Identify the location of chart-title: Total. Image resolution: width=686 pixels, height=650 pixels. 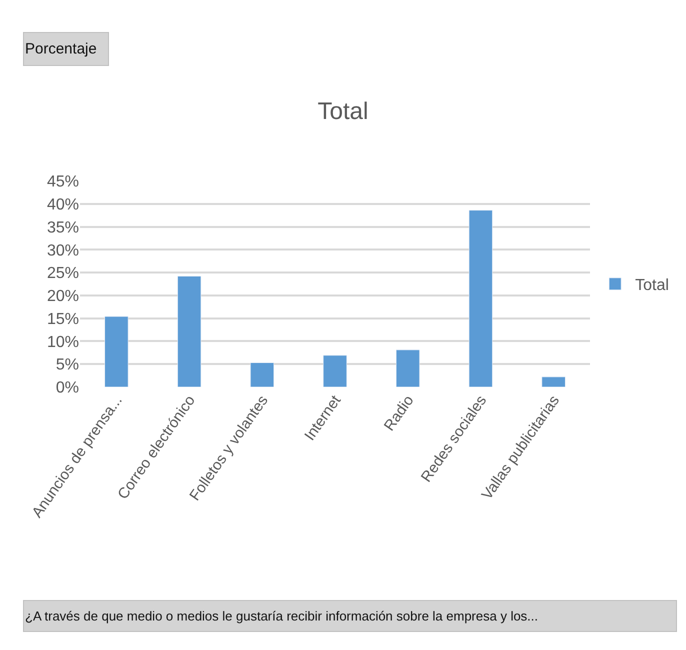
(343, 111).